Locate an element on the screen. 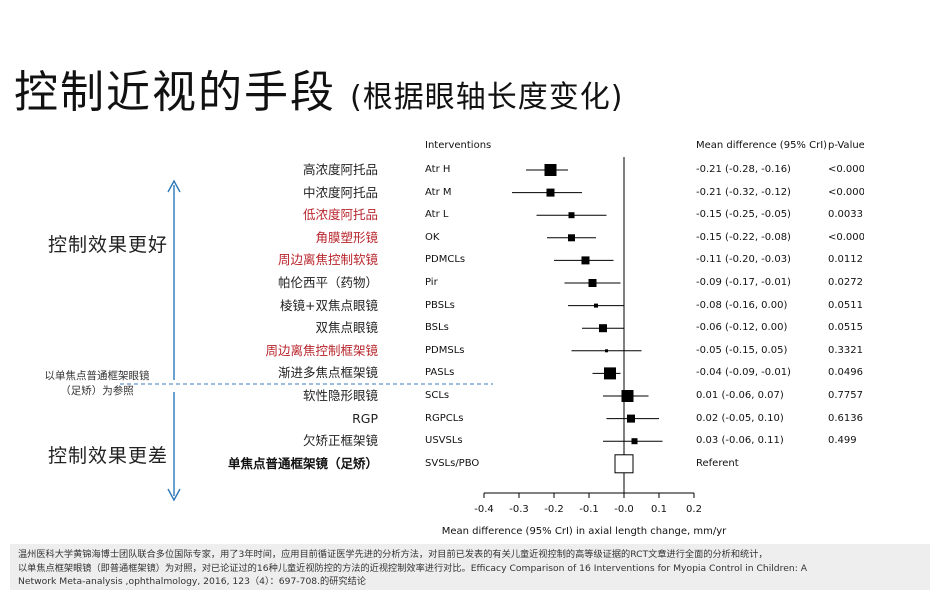 The height and width of the screenshot is (608, 940). up-arrow is located at coordinates (174, 279).